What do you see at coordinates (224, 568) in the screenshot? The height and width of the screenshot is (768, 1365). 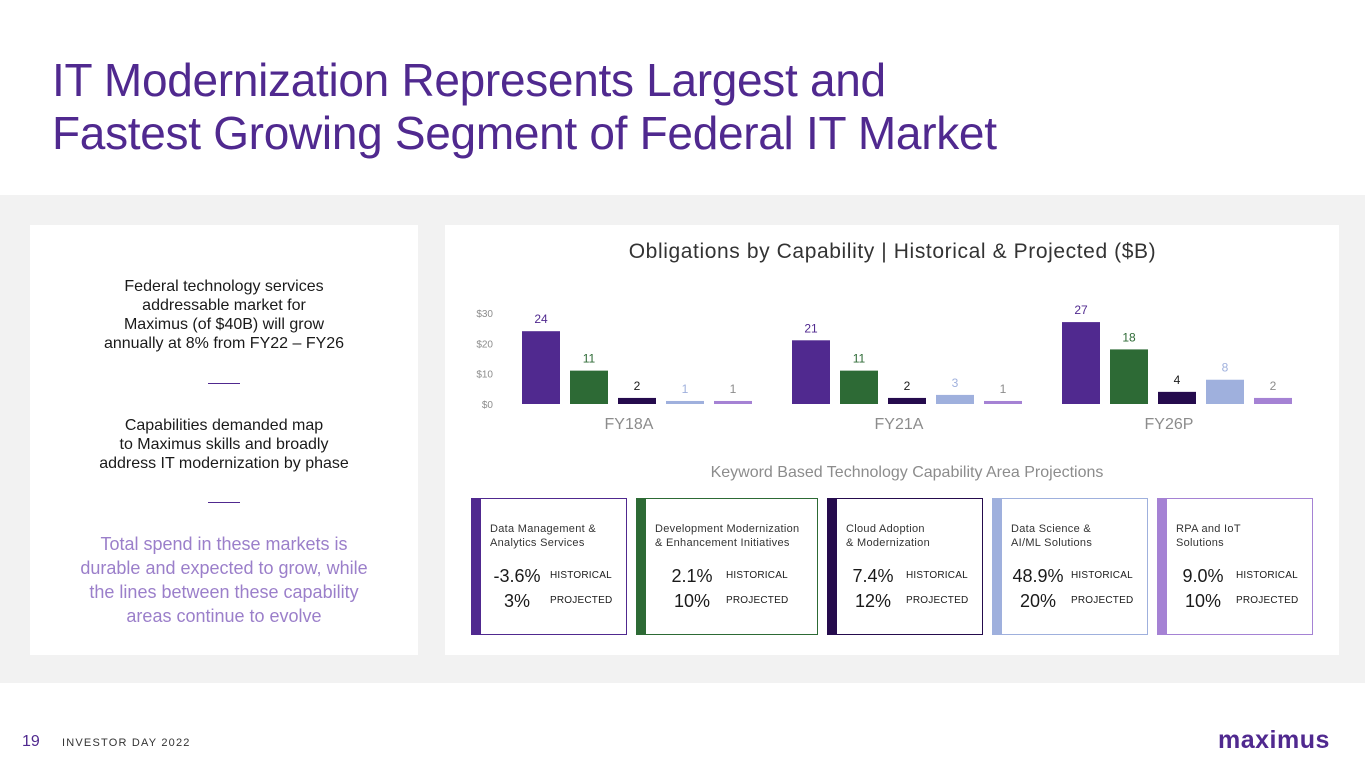 I see `highlight-line: durable and expected to grow, while` at bounding box center [224, 568].